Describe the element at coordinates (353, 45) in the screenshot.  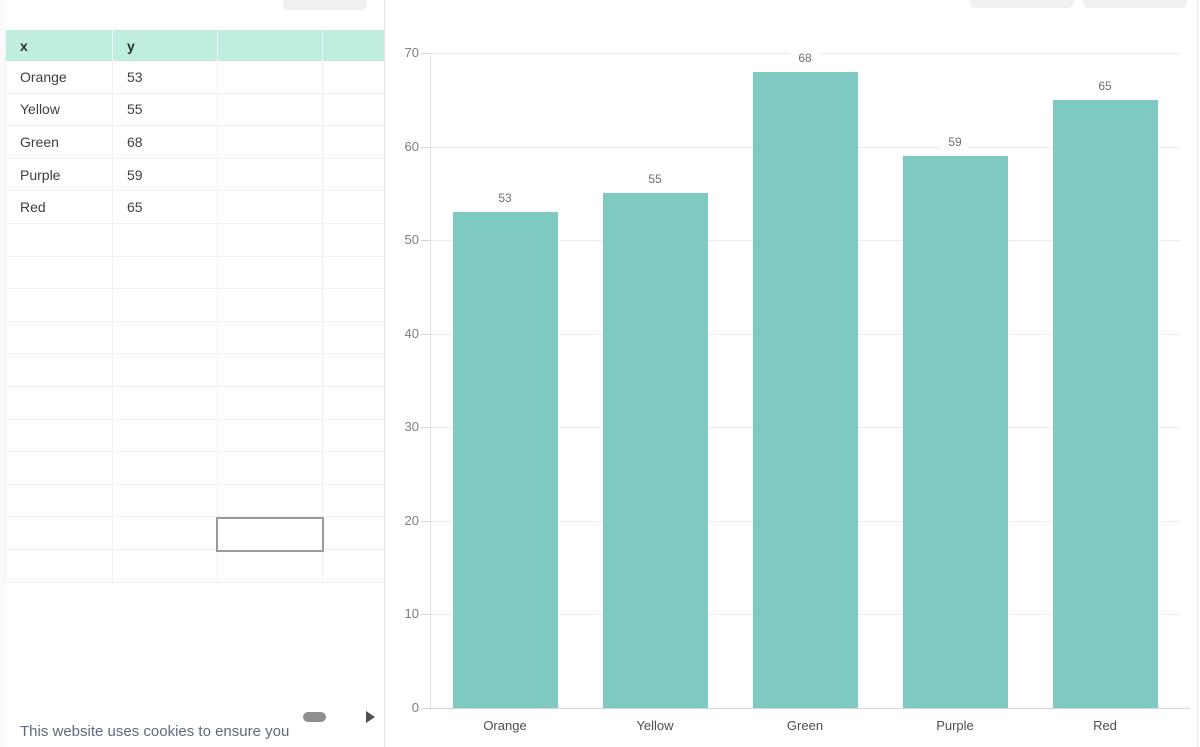
I see `column-header-col4` at that location.